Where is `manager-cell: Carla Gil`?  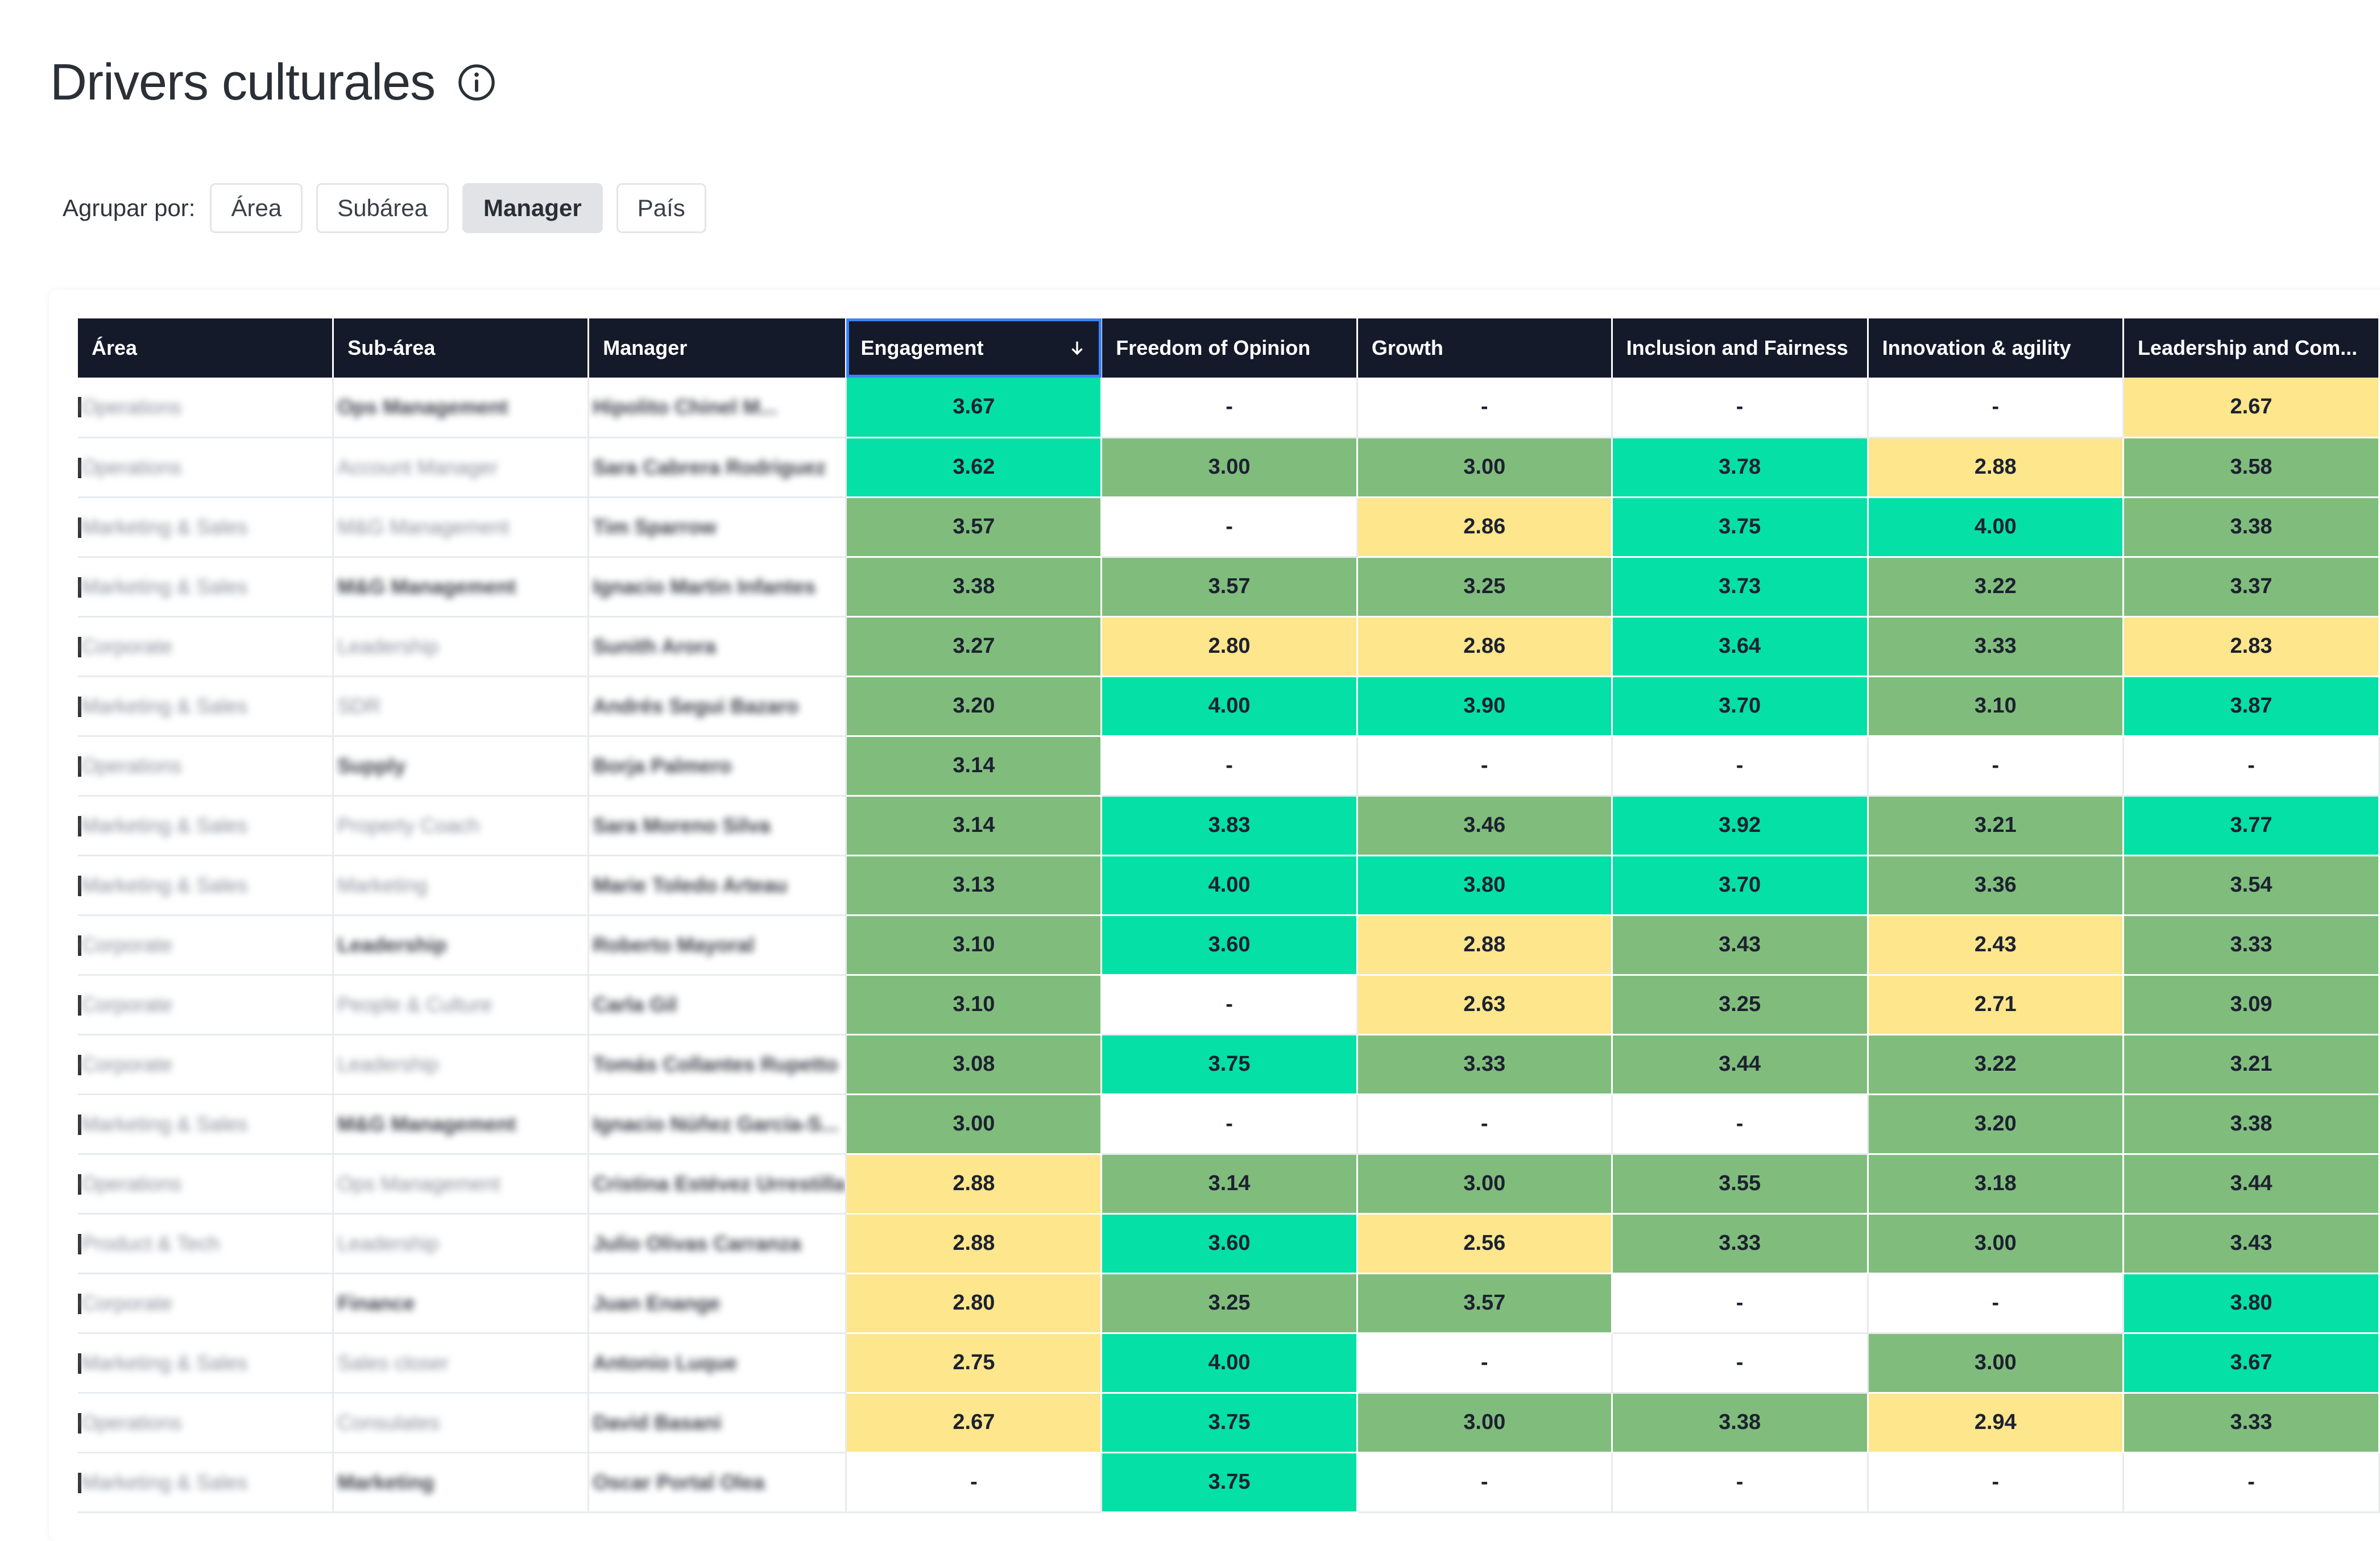 manager-cell: Carla Gil is located at coordinates (717, 1005).